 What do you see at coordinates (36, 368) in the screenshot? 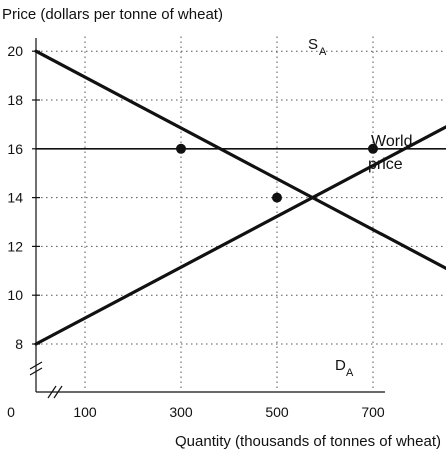
I see `y-axis-break` at bounding box center [36, 368].